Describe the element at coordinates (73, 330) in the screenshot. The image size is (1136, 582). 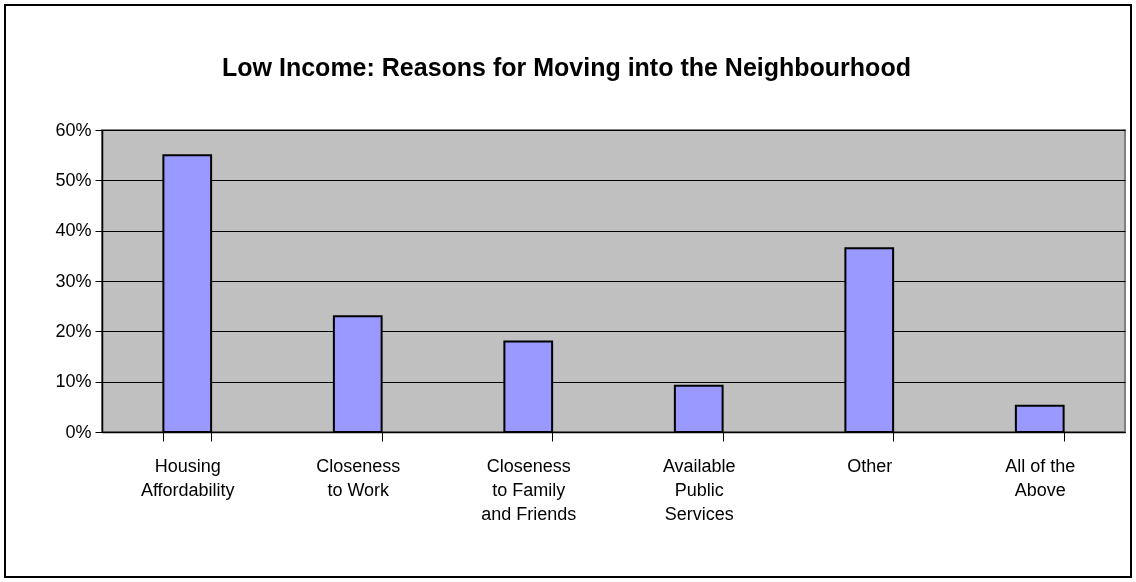
I see `y-tick-label: 20%` at that location.